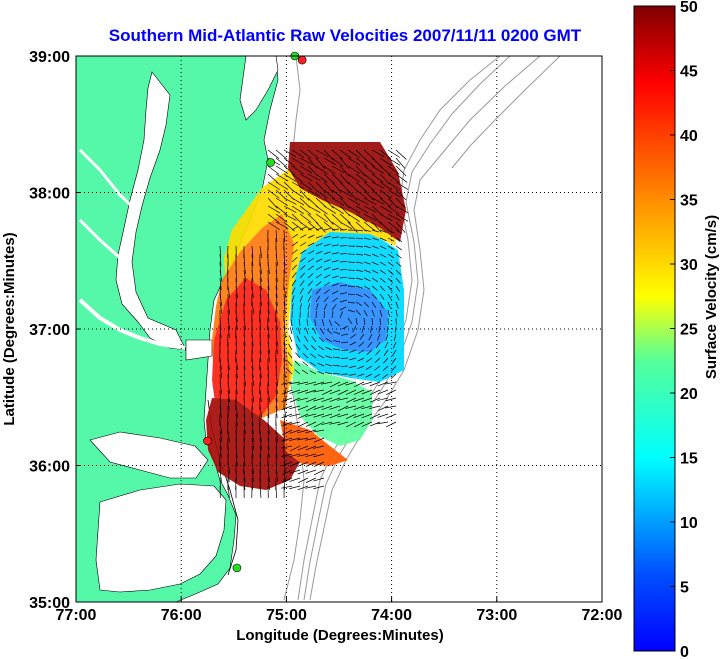  What do you see at coordinates (332, 403) in the screenshot?
I see `velocity-region-green` at bounding box center [332, 403].